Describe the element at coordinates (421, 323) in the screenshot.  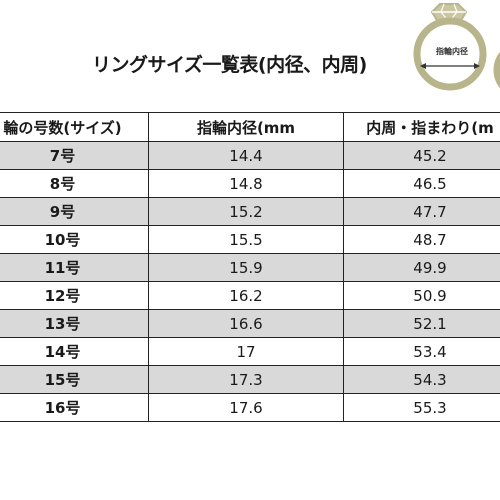
I see `cell-circumference: 52.1` at that location.